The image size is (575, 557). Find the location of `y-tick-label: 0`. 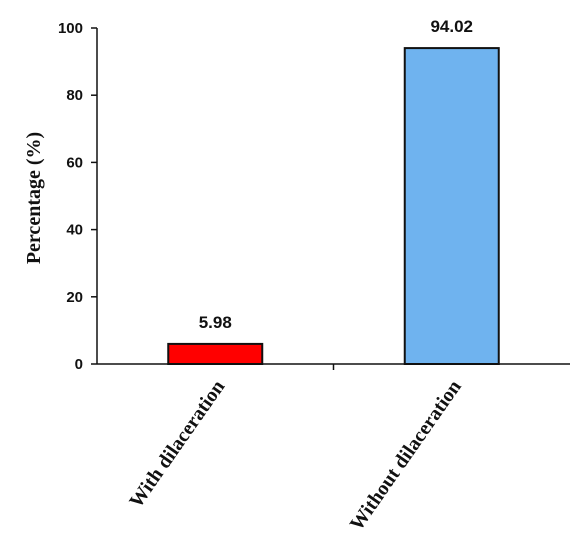

y-tick-label: 0 is located at coordinates (79, 364).